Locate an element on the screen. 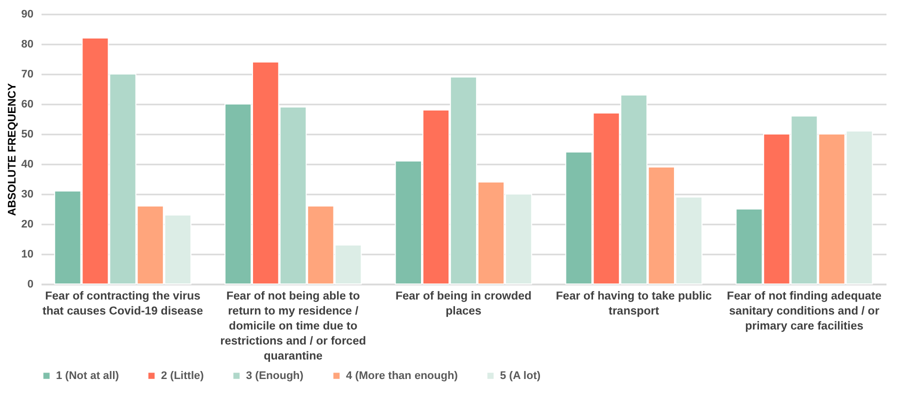 This screenshot has width=906, height=405. legend-label: 1 (Not at all) is located at coordinates (88, 376).